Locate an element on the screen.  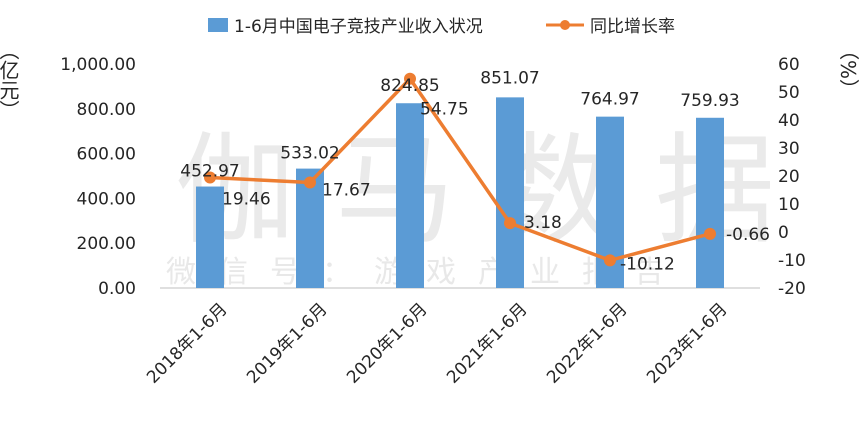
legend: 1-6月中国电子竞技产业收入状况 同比增长率 is located at coordinates (441, 27).